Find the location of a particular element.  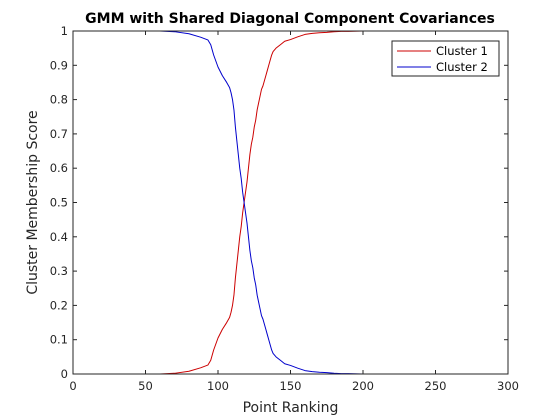

y-axis-label: Cluster Membership Score is located at coordinates (33, 202).